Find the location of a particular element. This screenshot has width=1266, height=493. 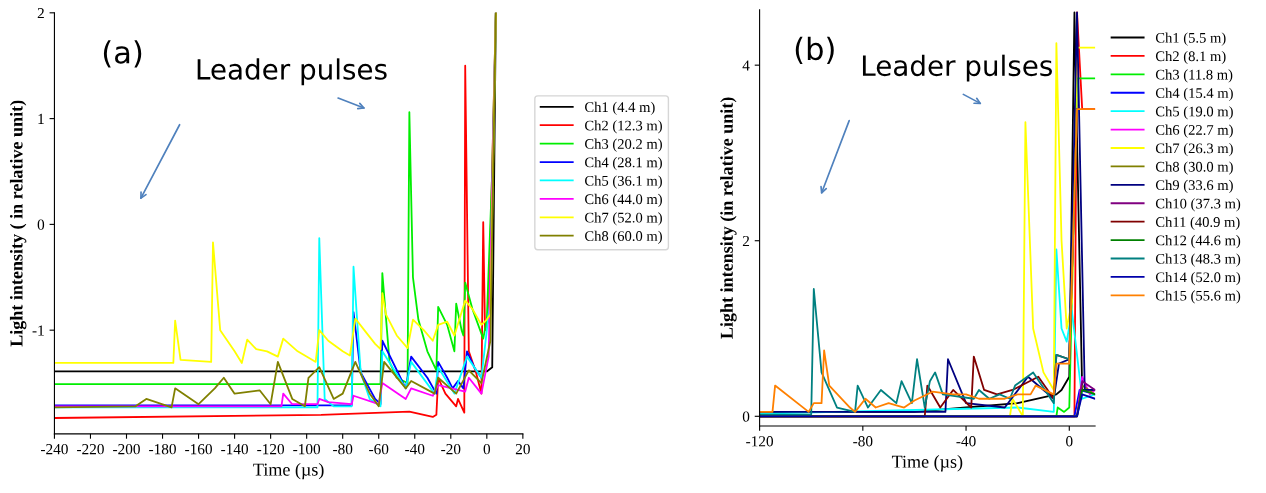

legend-label: Ch2 (12.3 m) is located at coordinates (623, 127).